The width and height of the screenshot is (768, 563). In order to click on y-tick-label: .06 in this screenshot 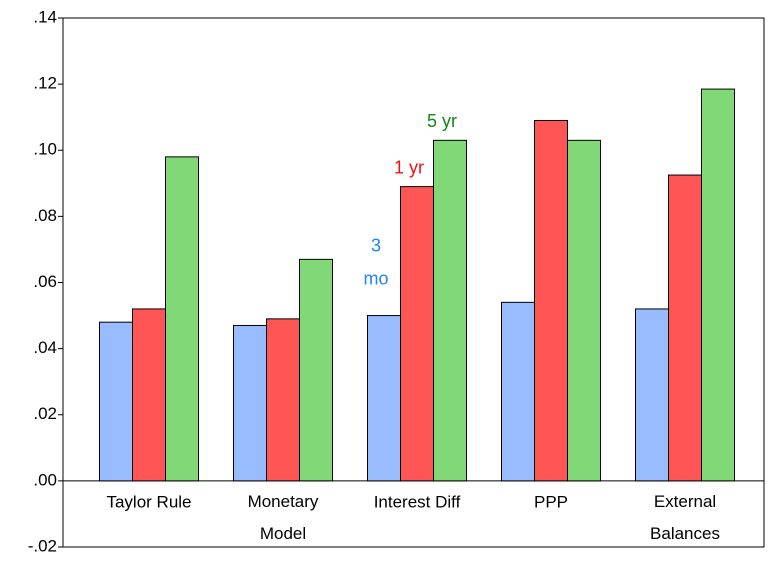, I will do `click(45, 281)`.